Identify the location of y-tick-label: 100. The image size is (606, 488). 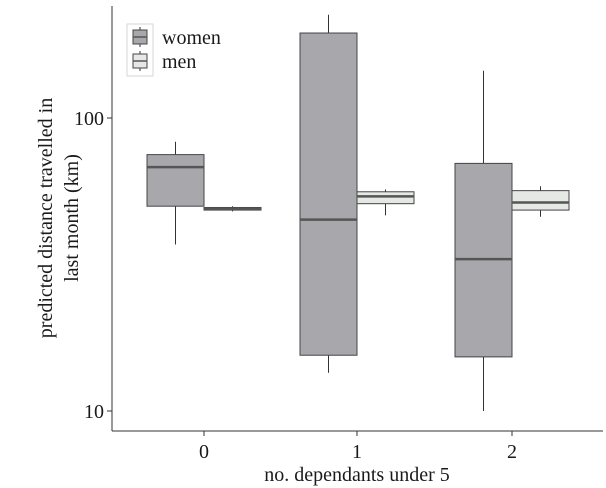
(89, 119).